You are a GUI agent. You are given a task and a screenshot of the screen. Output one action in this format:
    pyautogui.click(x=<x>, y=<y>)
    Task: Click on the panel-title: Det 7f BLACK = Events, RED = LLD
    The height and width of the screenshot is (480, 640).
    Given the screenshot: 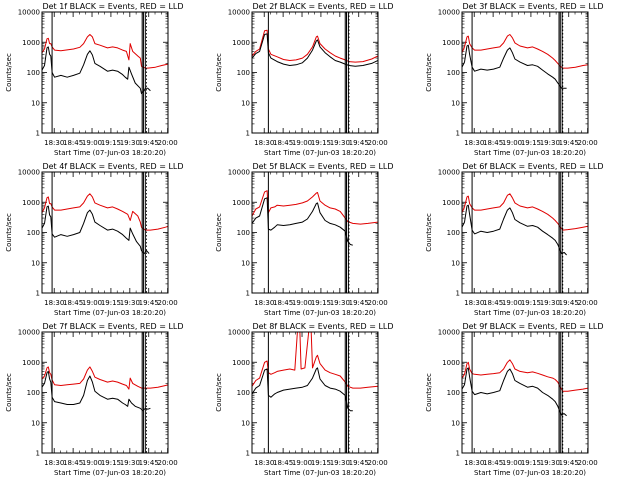 What is the action you would take?
    pyautogui.click(x=112, y=326)
    